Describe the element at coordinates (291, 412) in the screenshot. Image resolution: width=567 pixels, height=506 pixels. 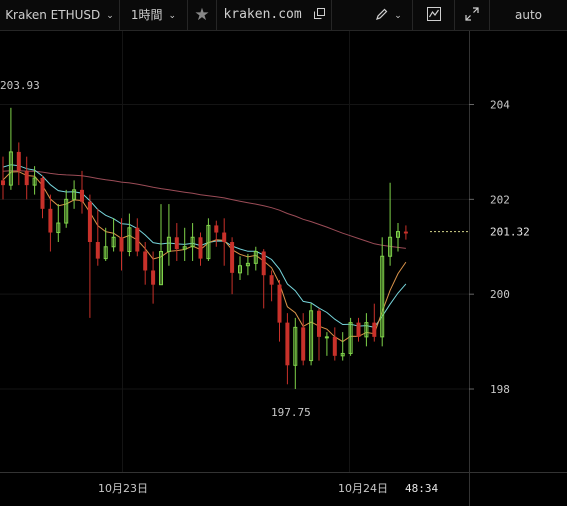
I see `low-price-label: 197.75` at that location.